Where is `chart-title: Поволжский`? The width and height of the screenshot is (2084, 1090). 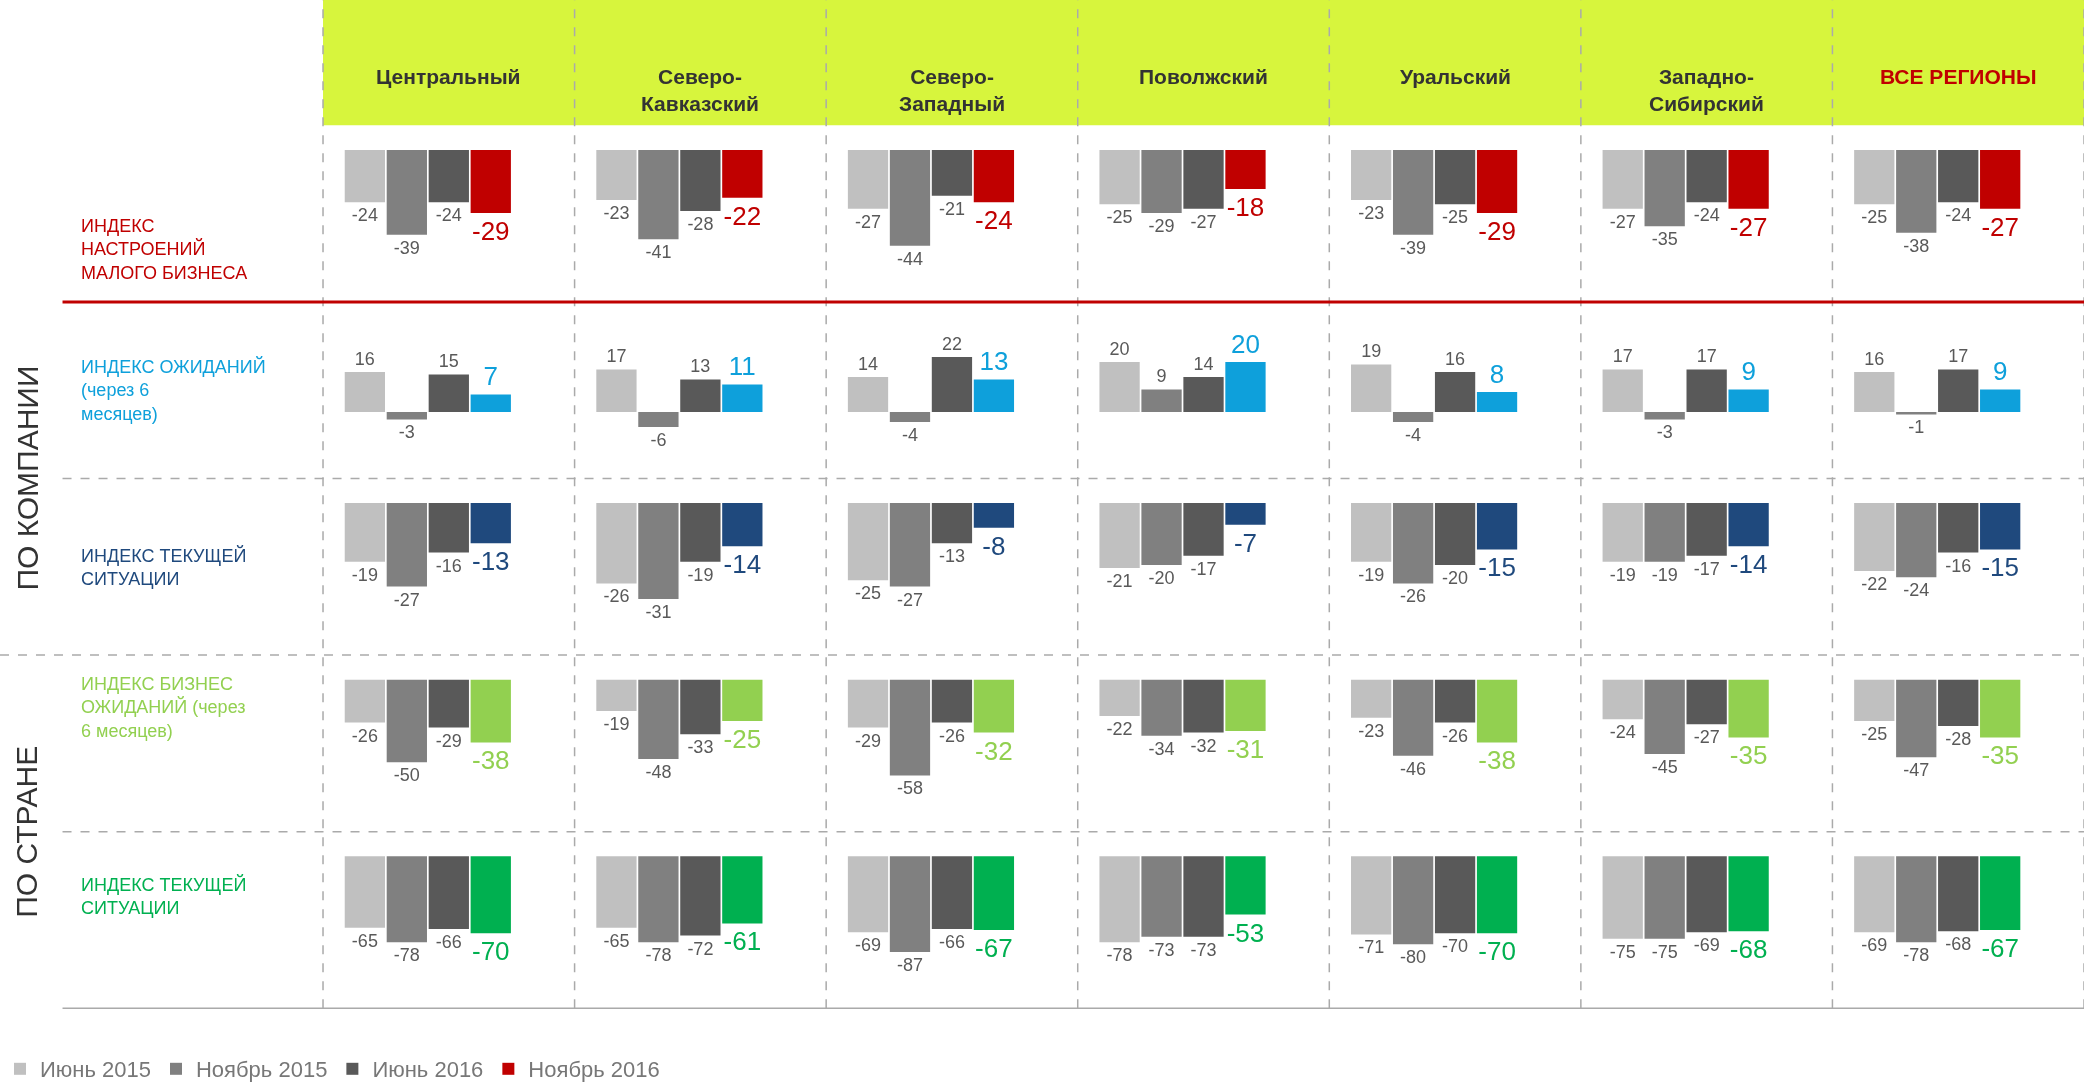 chart-title: Поволжский is located at coordinates (1203, 76).